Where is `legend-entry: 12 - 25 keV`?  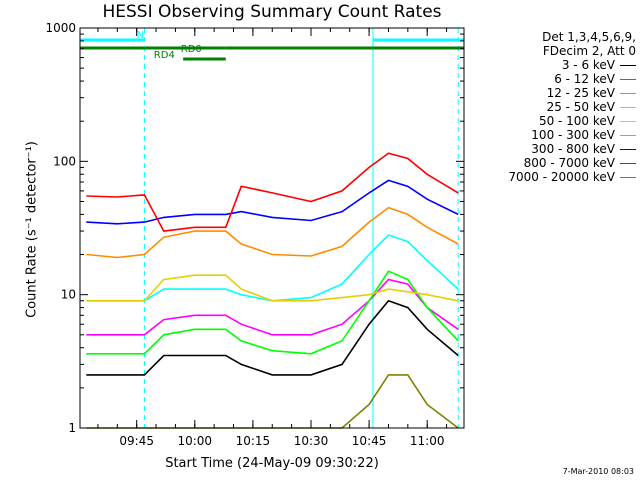
legend-entry: 12 - 25 keV is located at coordinates (559, 93).